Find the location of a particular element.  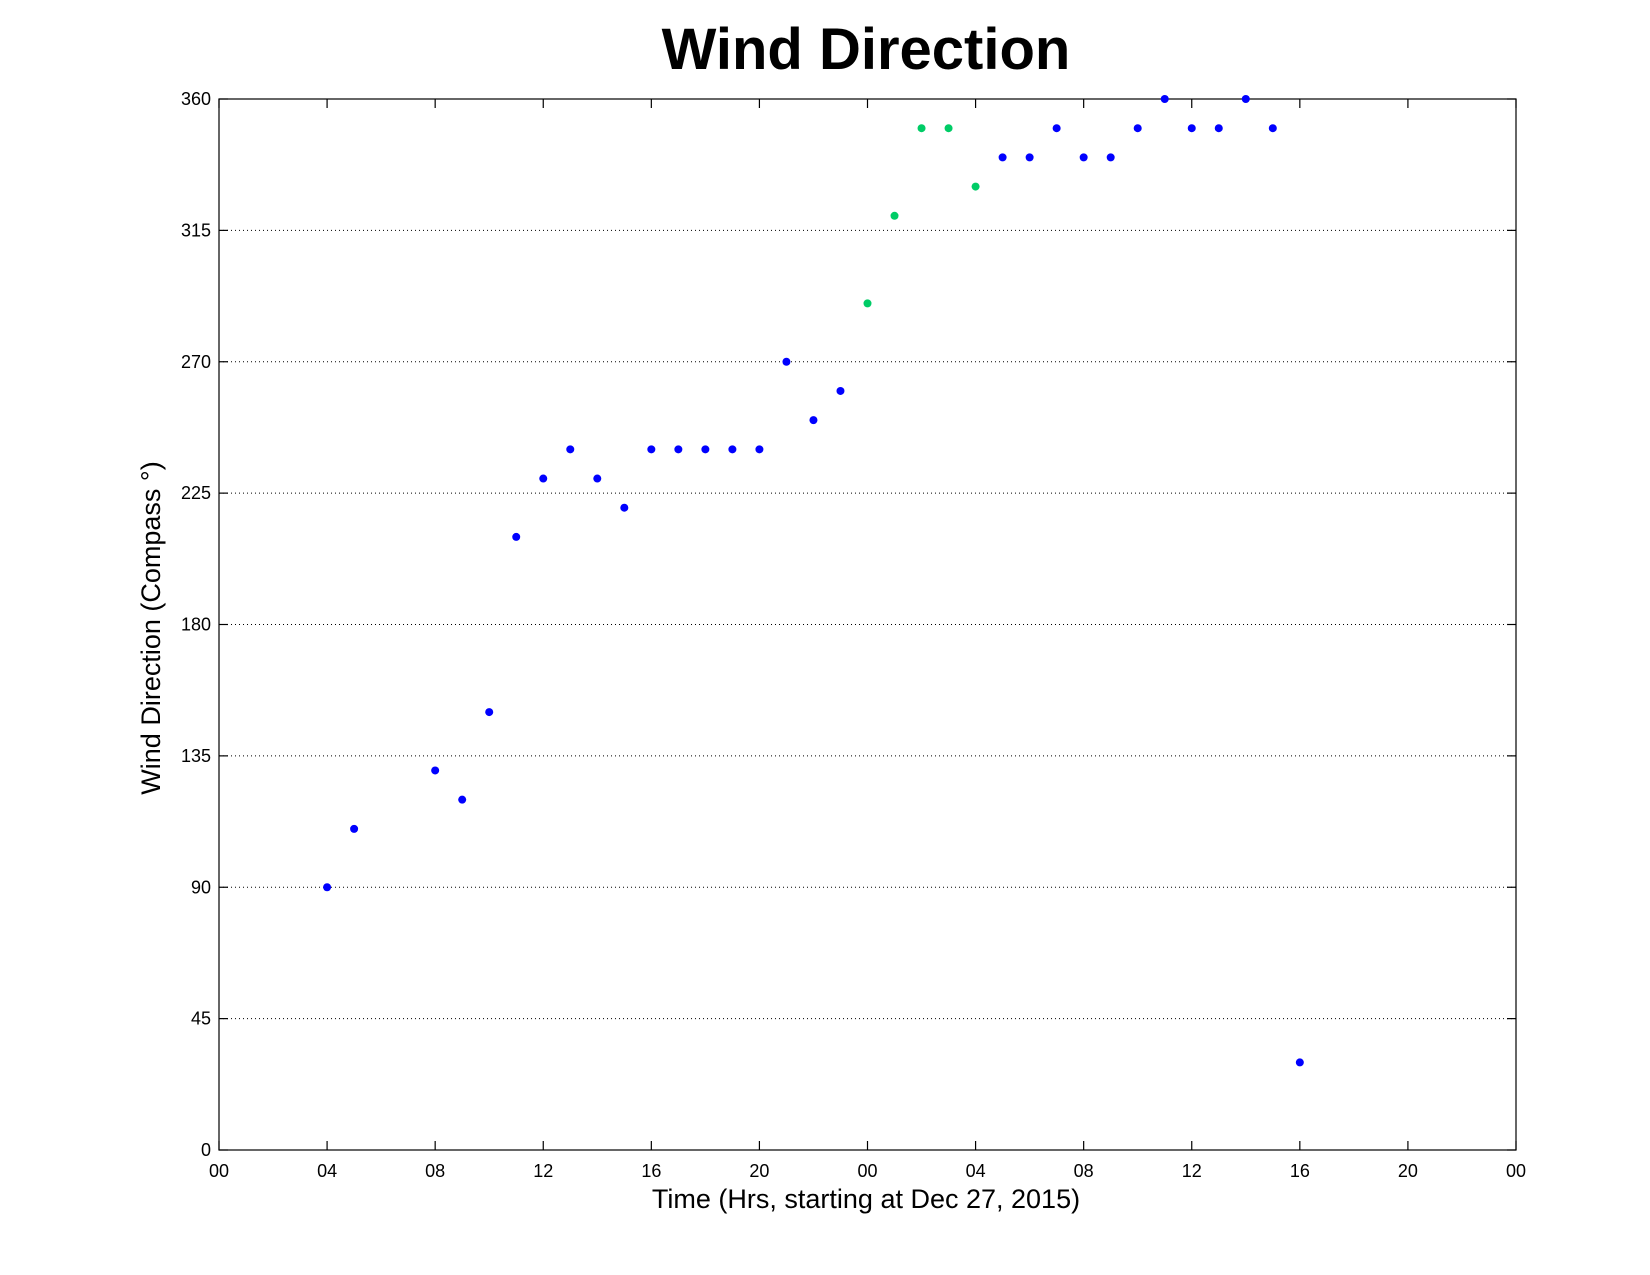

y-tick-labels: 0 45 90 135 180 225 270 315 360 is located at coordinates (196, 624).